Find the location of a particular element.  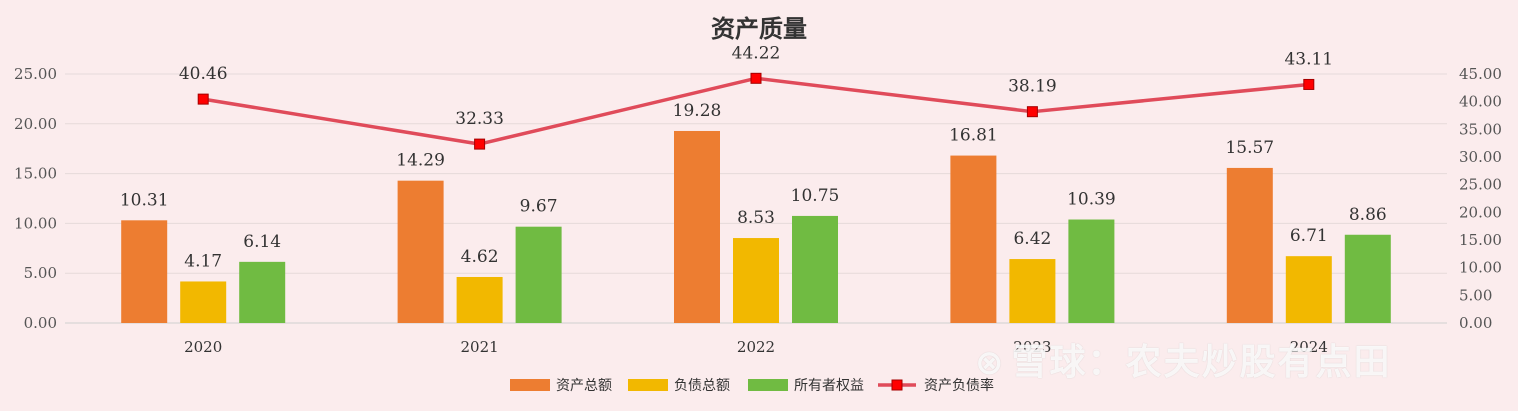

watermark: ⊗ 雪球：农夫炒股有点田 is located at coordinates (1183, 359).